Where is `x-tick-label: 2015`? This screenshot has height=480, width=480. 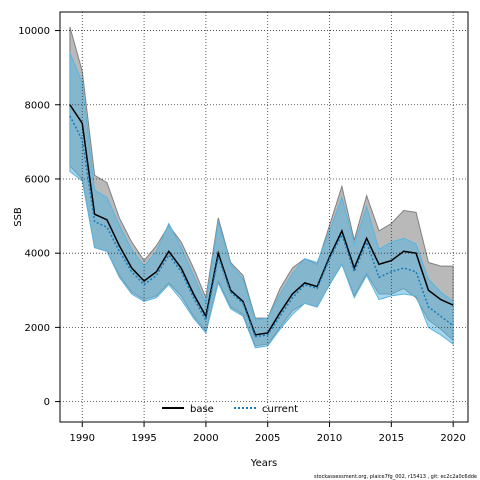
x-tick-label: 2015 is located at coordinates (391, 438).